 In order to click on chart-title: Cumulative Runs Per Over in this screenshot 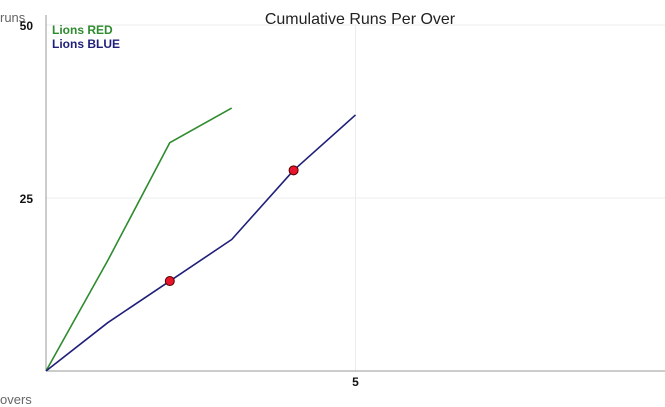, I will do `click(360, 19)`.